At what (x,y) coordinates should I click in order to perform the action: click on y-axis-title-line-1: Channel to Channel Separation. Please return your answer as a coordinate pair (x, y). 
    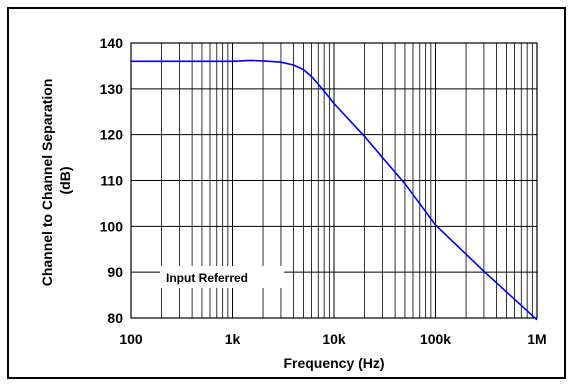
    Looking at the image, I should click on (47, 183).